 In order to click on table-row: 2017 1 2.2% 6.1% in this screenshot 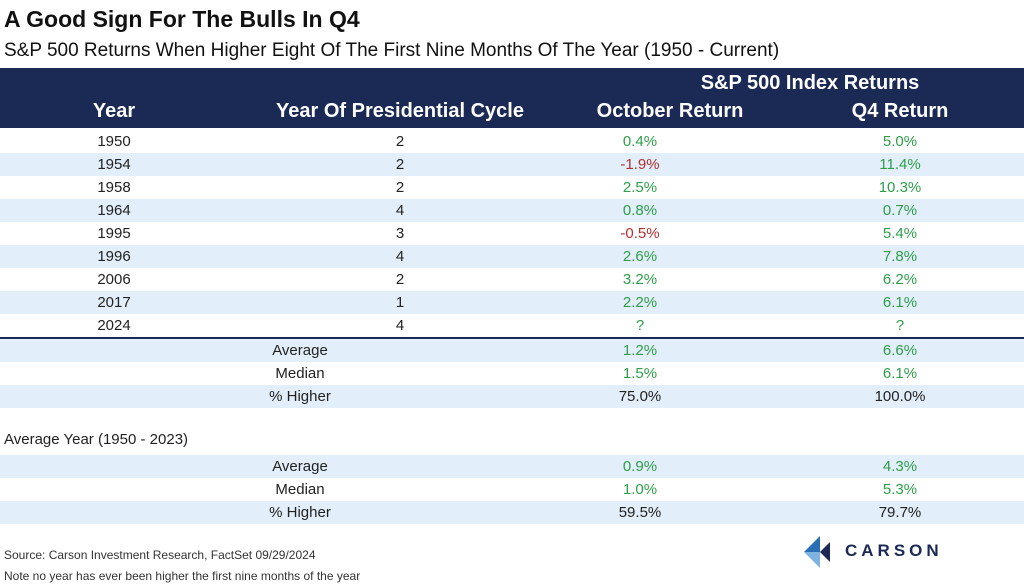, I will do `click(512, 302)`.